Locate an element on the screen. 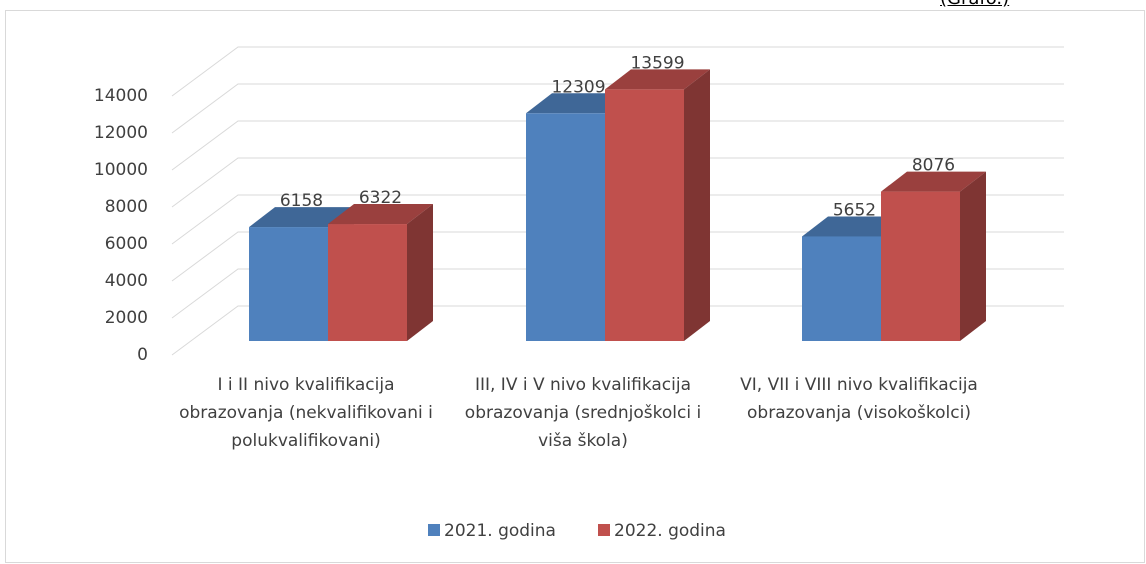  y-tick-label: 12000 is located at coordinates (121, 133).